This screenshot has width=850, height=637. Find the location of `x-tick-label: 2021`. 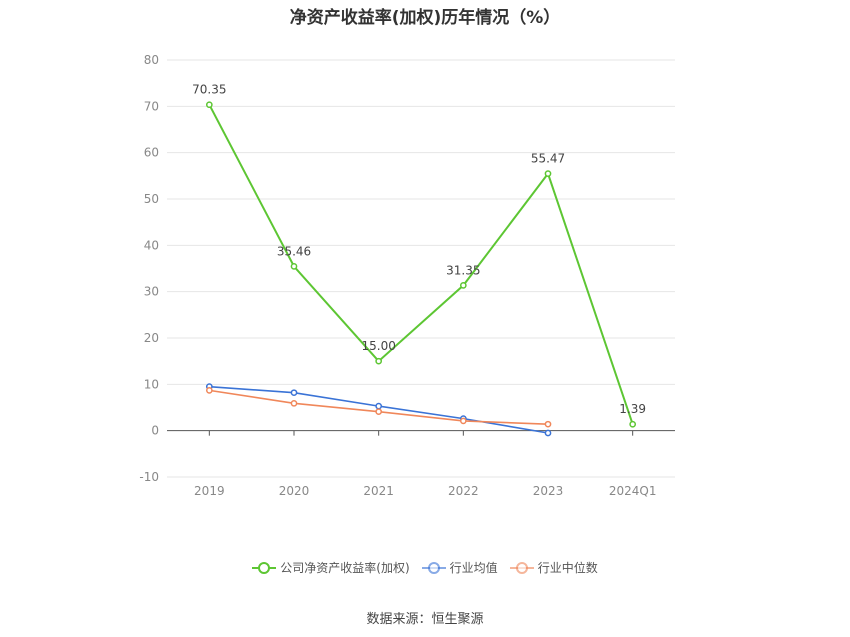

x-tick-label: 2021 is located at coordinates (378, 491).